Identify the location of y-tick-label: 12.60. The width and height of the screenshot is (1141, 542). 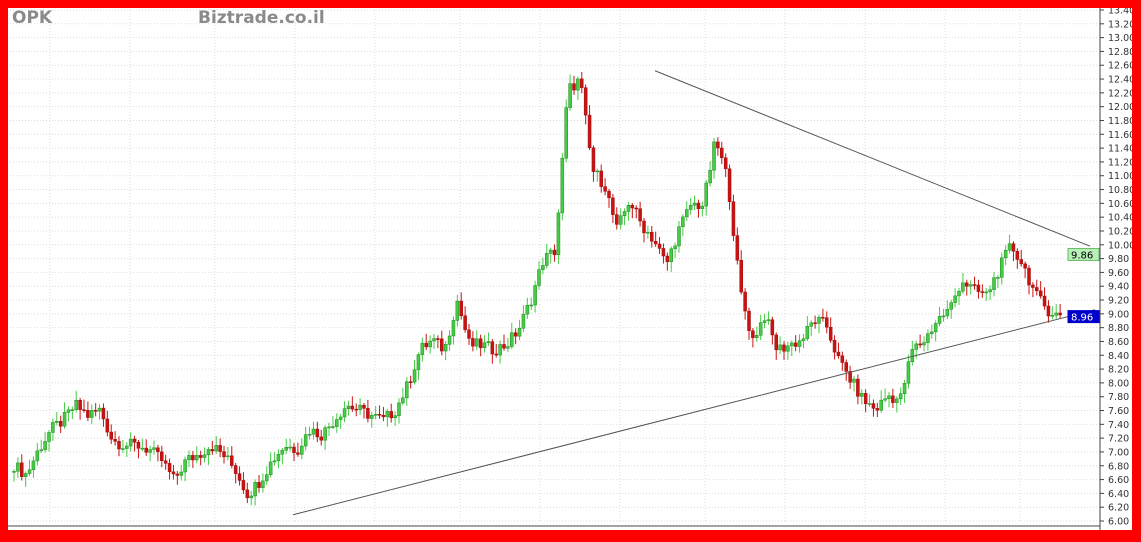
(1120, 66).